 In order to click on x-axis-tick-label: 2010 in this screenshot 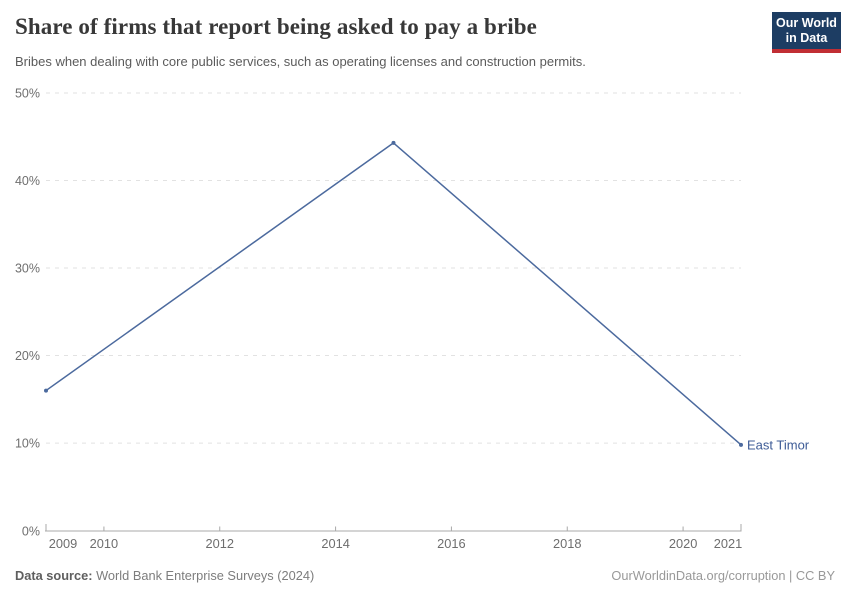, I will do `click(104, 543)`.